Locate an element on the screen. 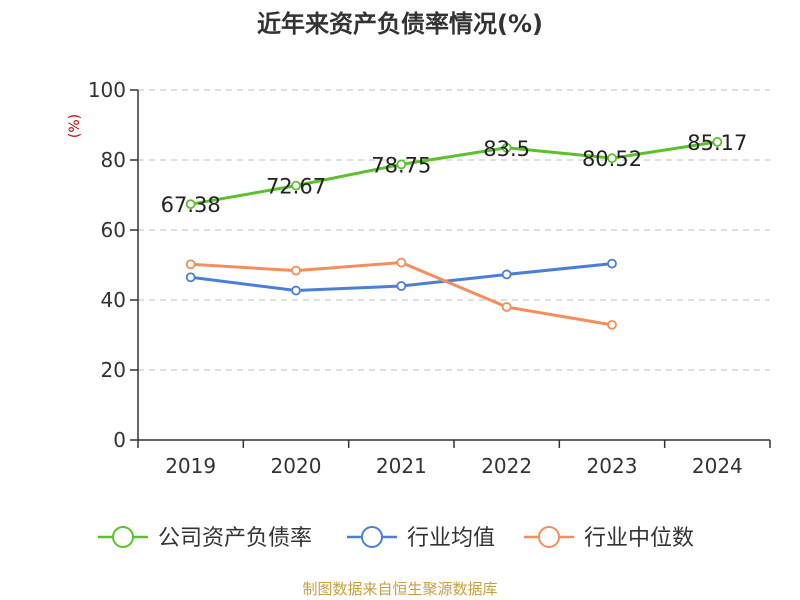 The width and height of the screenshot is (800, 600). x-tick-label: 2021 is located at coordinates (401, 466).